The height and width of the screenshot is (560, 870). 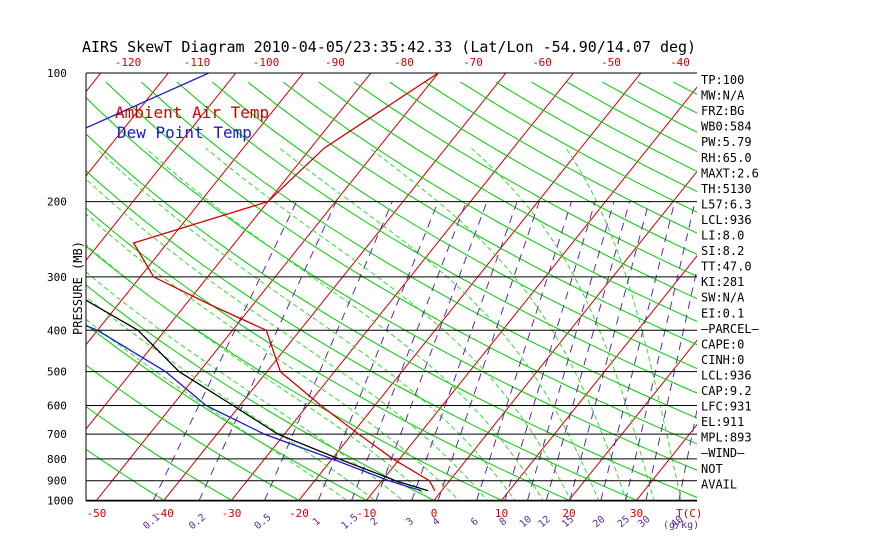 What do you see at coordinates (723, 453) in the screenshot?
I see `index-entry: —WIND—` at bounding box center [723, 453].